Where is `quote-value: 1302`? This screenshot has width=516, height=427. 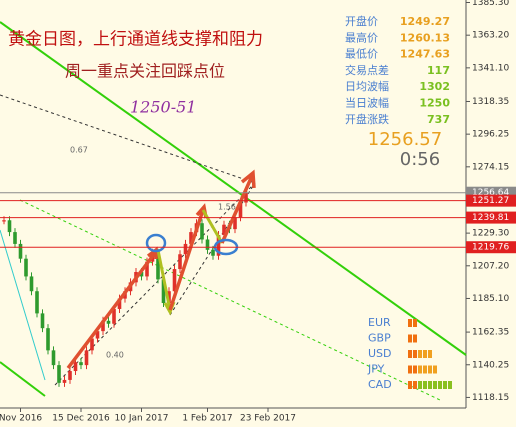 quote-value: 1302 is located at coordinates (434, 86).